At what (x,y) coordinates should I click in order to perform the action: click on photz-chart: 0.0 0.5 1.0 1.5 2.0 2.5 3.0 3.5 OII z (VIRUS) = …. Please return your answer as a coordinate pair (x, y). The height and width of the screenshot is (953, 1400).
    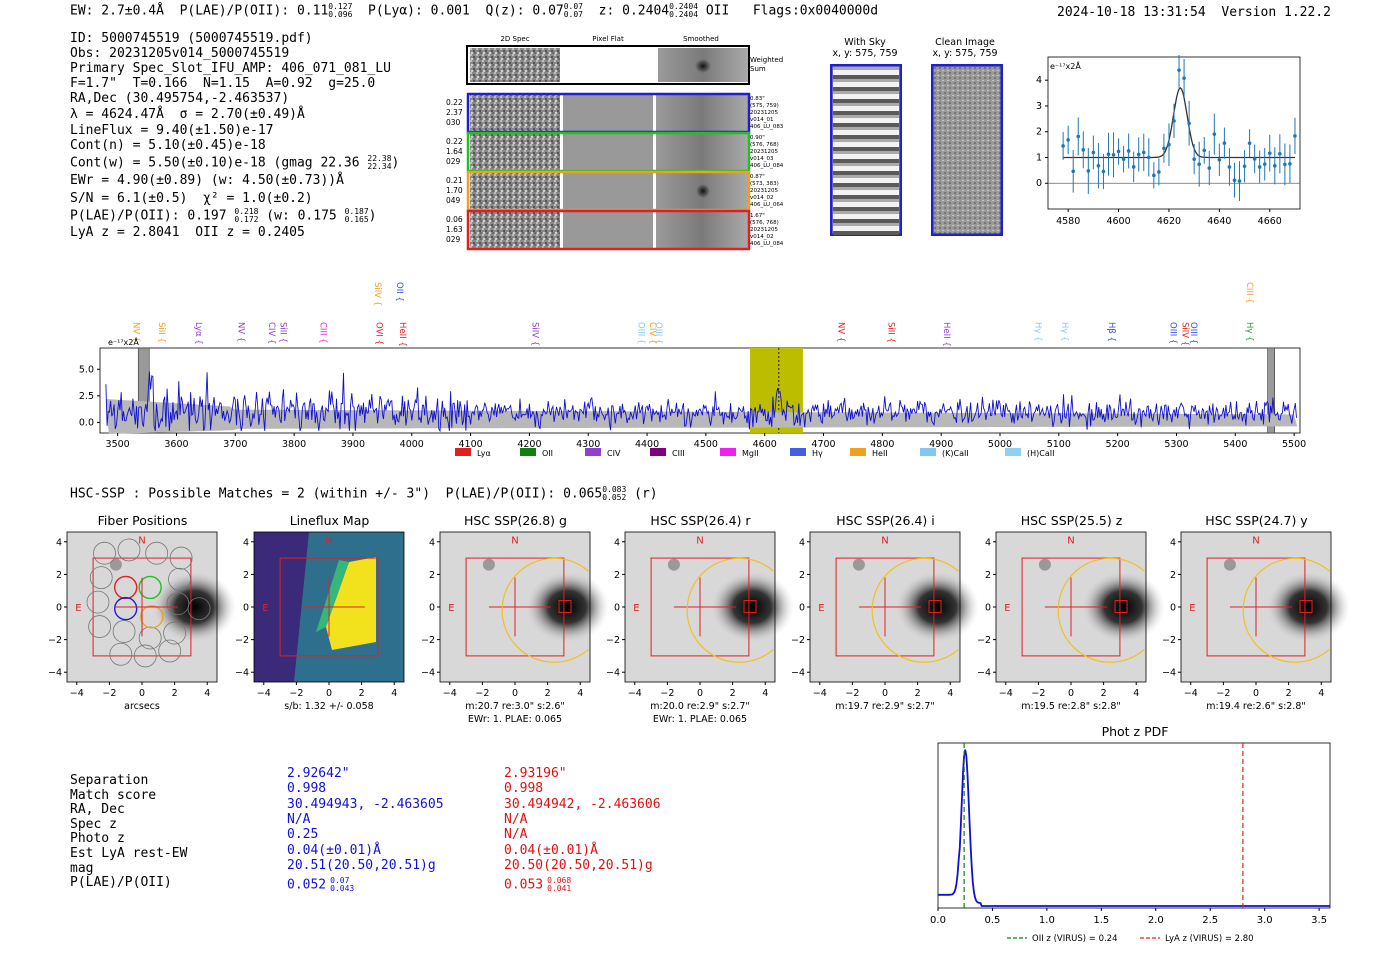
    Looking at the image, I should click on (1130, 843).